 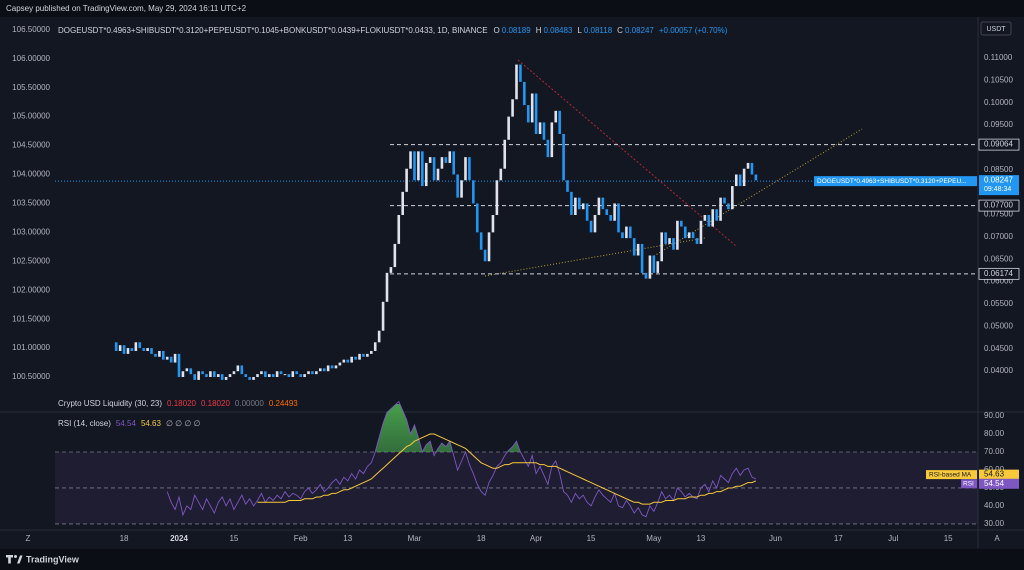 What do you see at coordinates (951, 475) in the screenshot?
I see `rsi-ma-name-box` at bounding box center [951, 475].